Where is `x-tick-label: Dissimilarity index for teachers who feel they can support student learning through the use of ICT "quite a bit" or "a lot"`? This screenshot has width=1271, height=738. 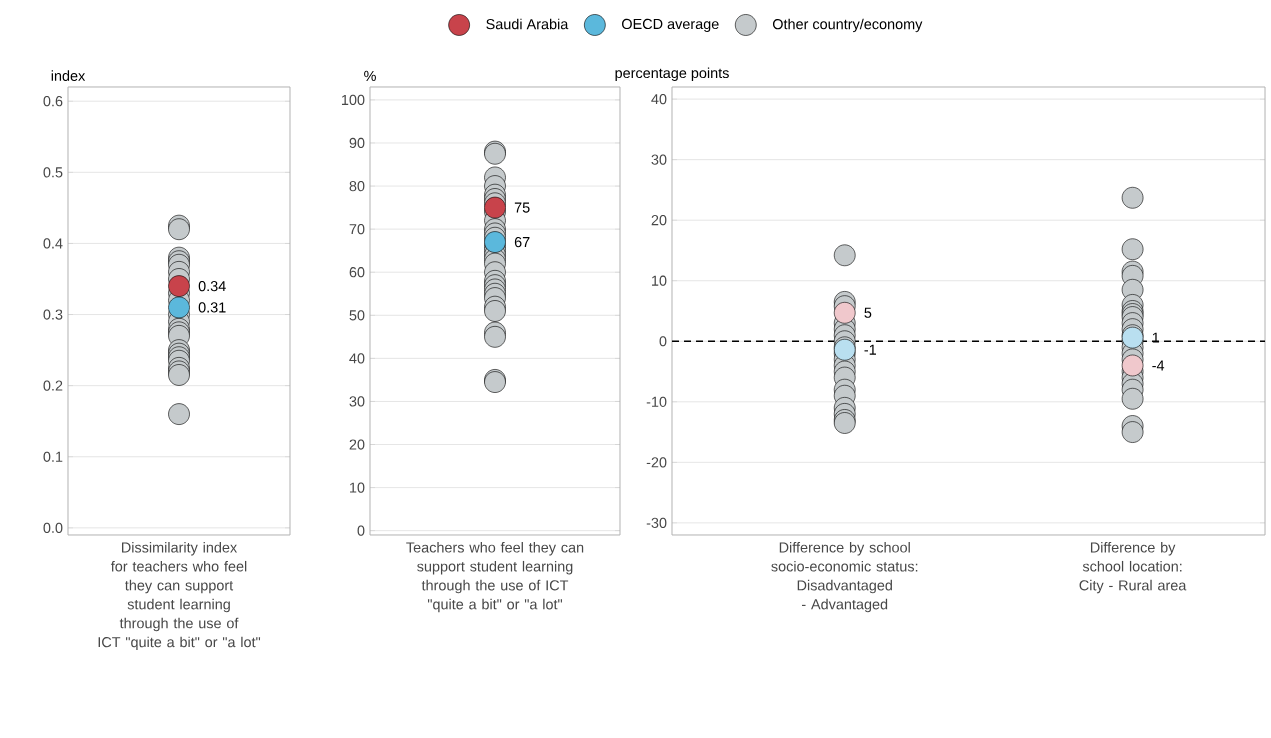 x-tick-label: Dissimilarity index for teachers who feel they can support student learning through the use of ICT "quite a bit" or "a lot" is located at coordinates (179, 596).